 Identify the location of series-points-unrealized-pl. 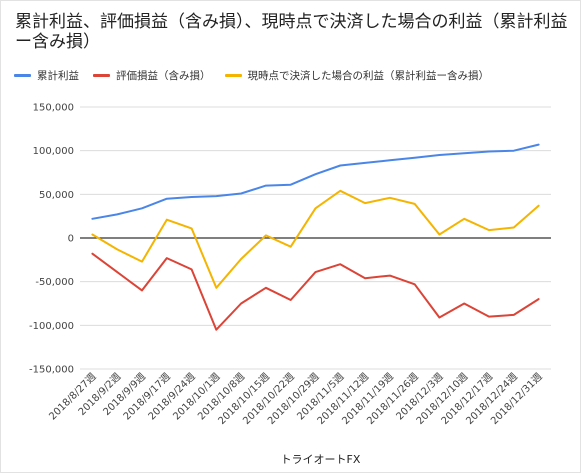
(315, 291).